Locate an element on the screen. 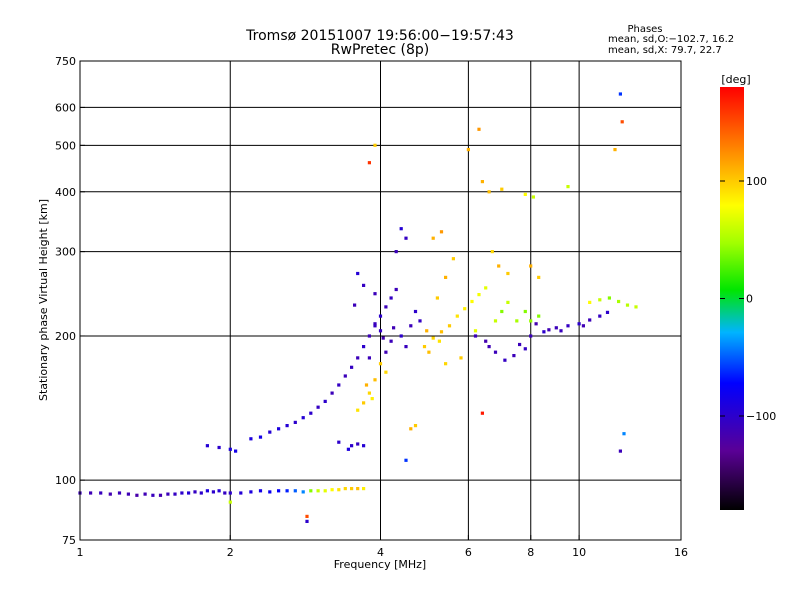 The height and width of the screenshot is (600, 800). colorbar-tick-label: −100 is located at coordinates (761, 416).